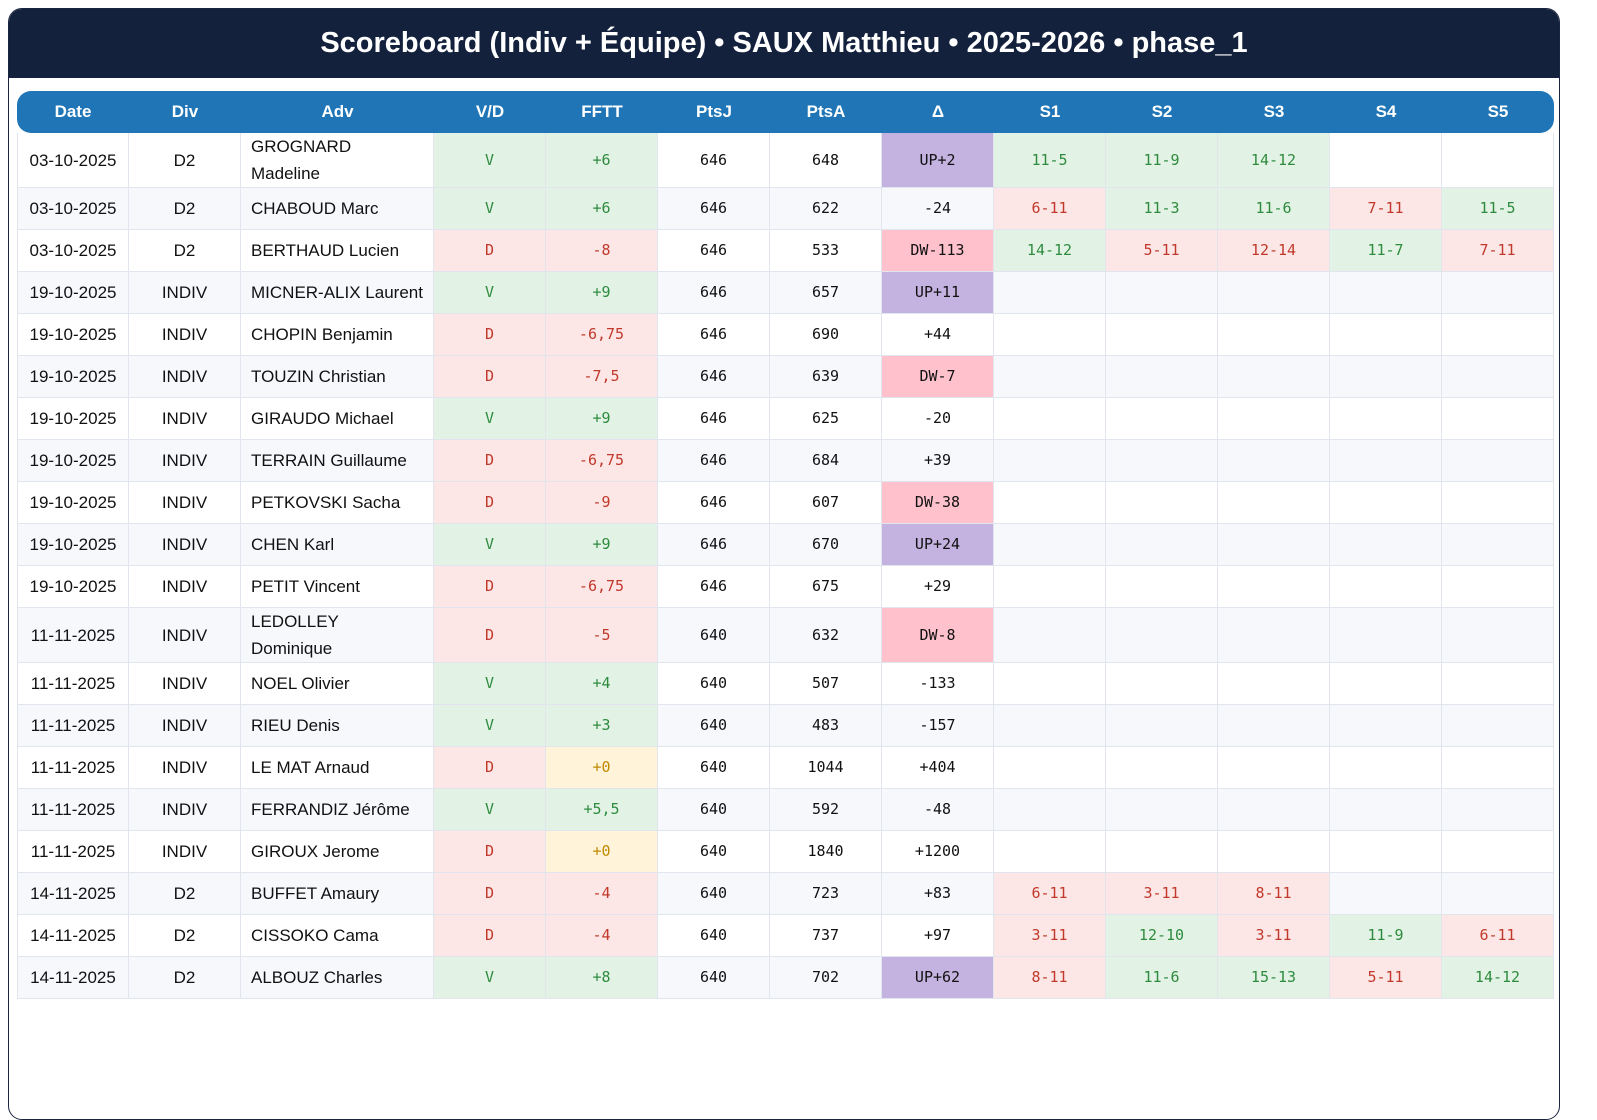 Image resolution: width=1597 pixels, height=1120 pixels. What do you see at coordinates (1498, 209) in the screenshot?
I see `table-cell: 11-5` at bounding box center [1498, 209].